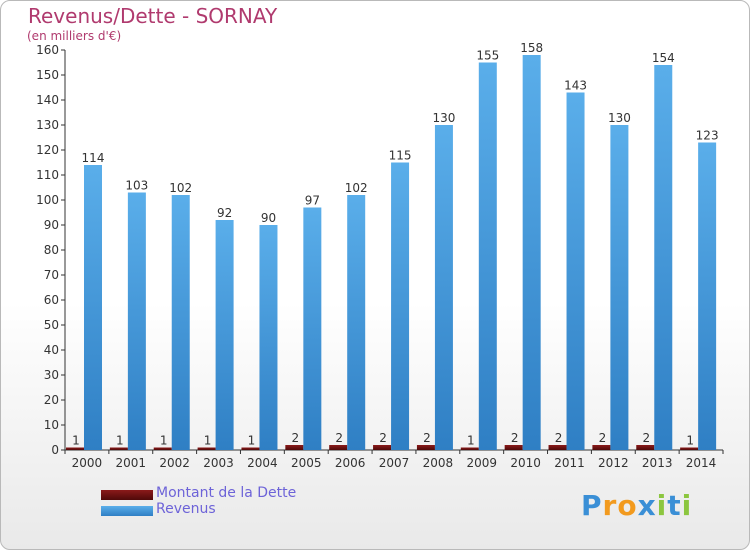 The width and height of the screenshot is (750, 550). Describe the element at coordinates (47, 200) in the screenshot. I see `y-tick-label: 100` at that location.